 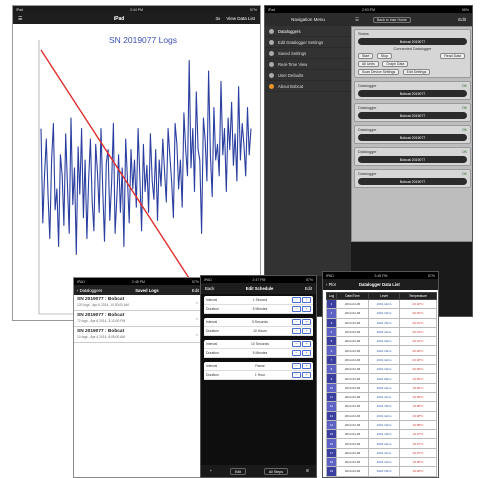 I want to click on sidebar-item-edit-settings: Edit Datalogger Settings, so click(x=308, y=42).